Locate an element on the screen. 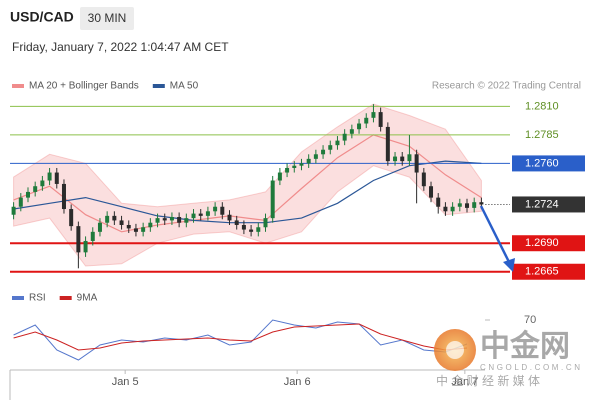 Image resolution: width=590 pixels, height=400 pixels. watermark: 中金网 CNGOLD.COM.CN 中 金 财 经 新 媒 体 is located at coordinates (507, 358).